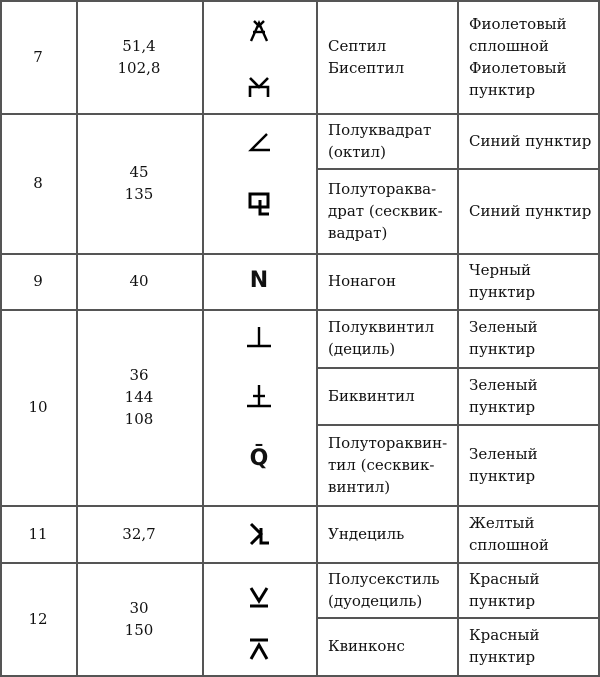 This screenshot has height=677, width=600. I want to click on aspect-name: Полутораквин-тил (сесквик-винтил), so click(388, 464).